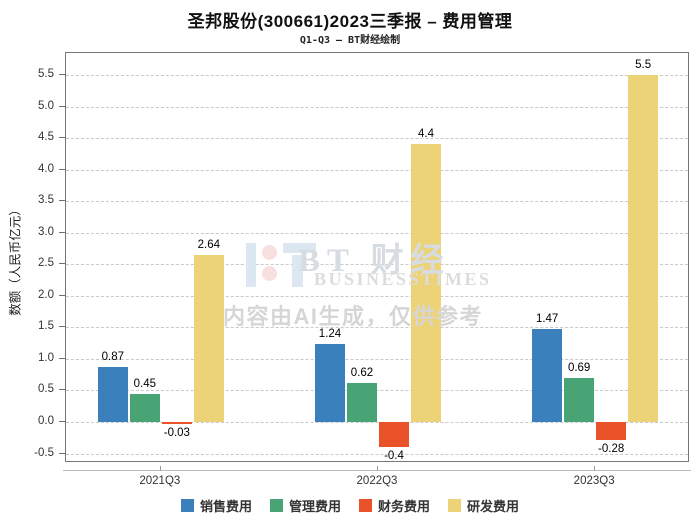 The height and width of the screenshot is (524, 700). Describe the element at coordinates (547, 375) in the screenshot. I see `bar-销售费用-2023Q3` at that location.